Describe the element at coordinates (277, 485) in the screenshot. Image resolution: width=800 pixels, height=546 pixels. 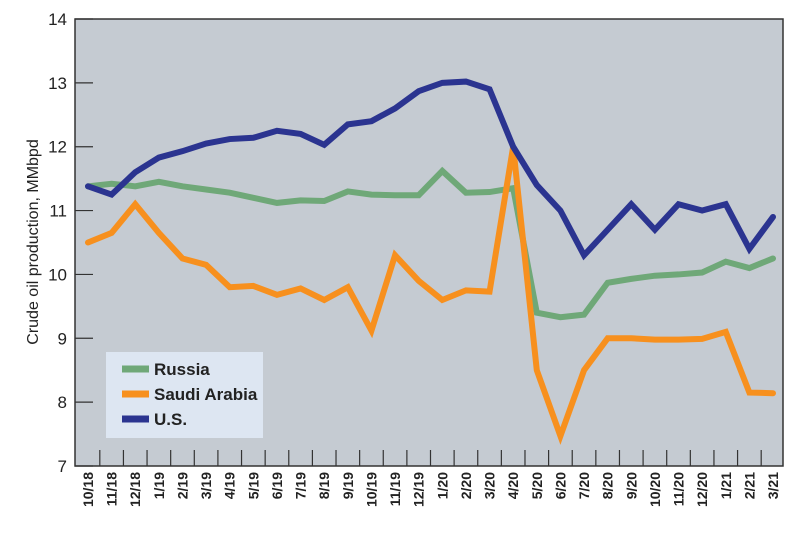
I see `x-tick-label: 6/19` at that location.